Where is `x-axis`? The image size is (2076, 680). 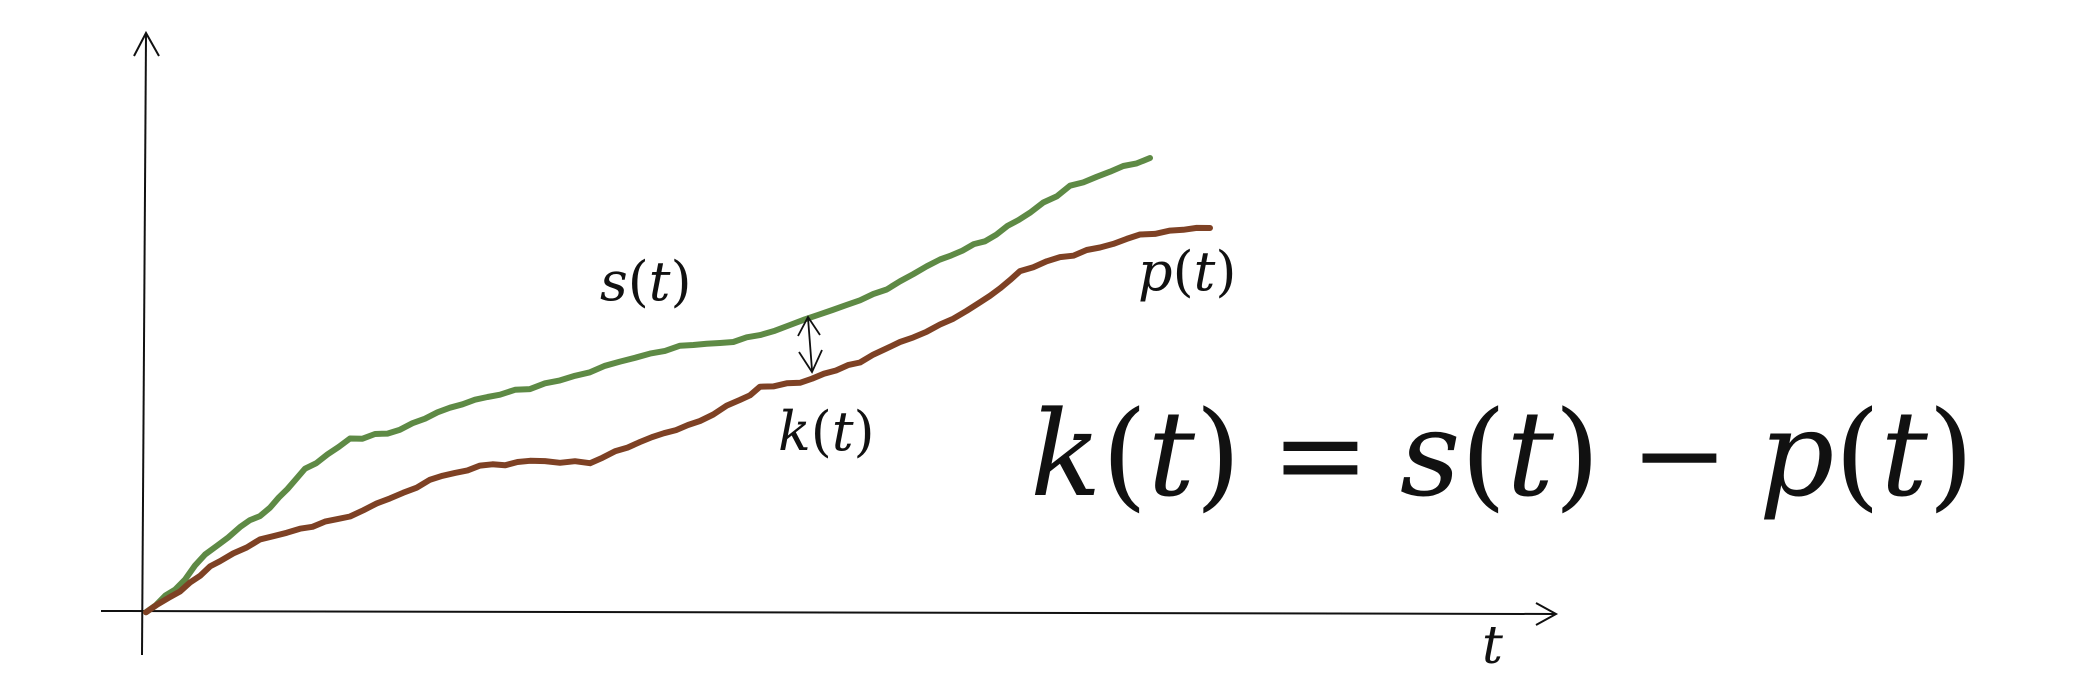
x-axis is located at coordinates (828, 612).